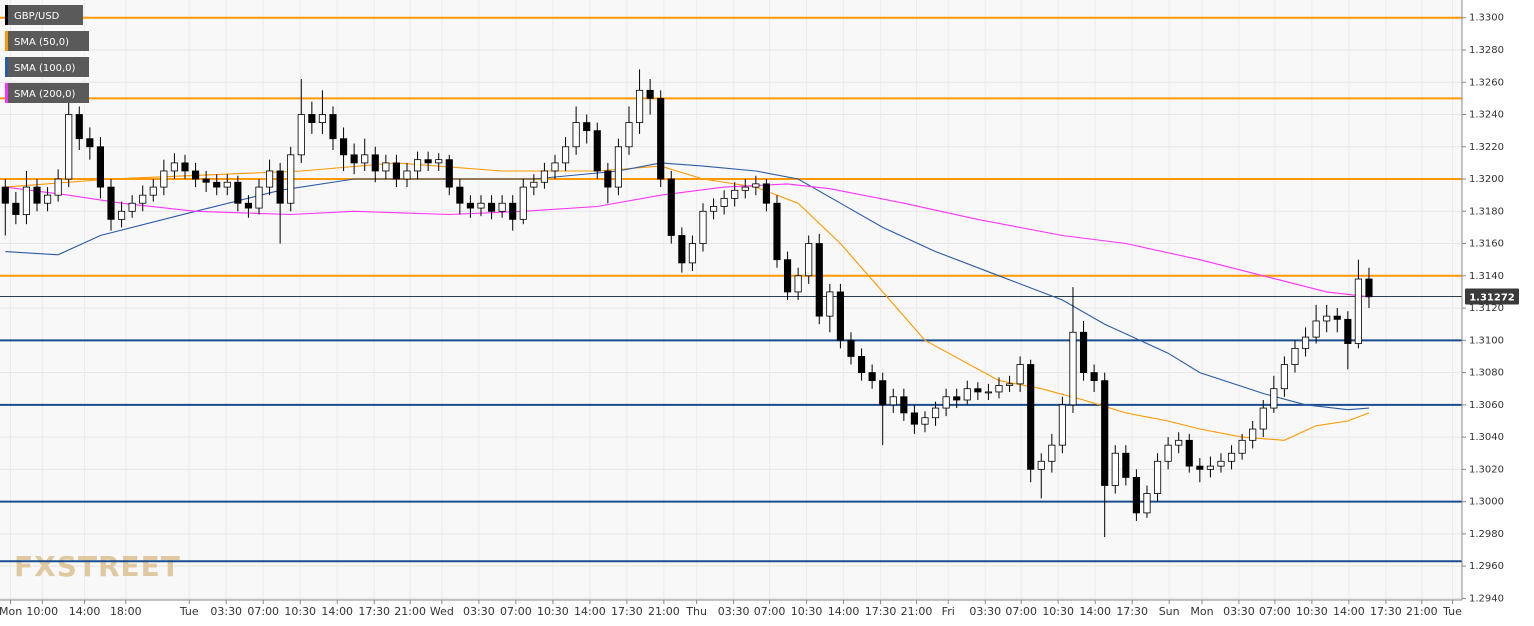 This screenshot has width=1534, height=626. Describe the element at coordinates (1486, 50) in the screenshot. I see `y-tick-label: 1.3280` at that location.